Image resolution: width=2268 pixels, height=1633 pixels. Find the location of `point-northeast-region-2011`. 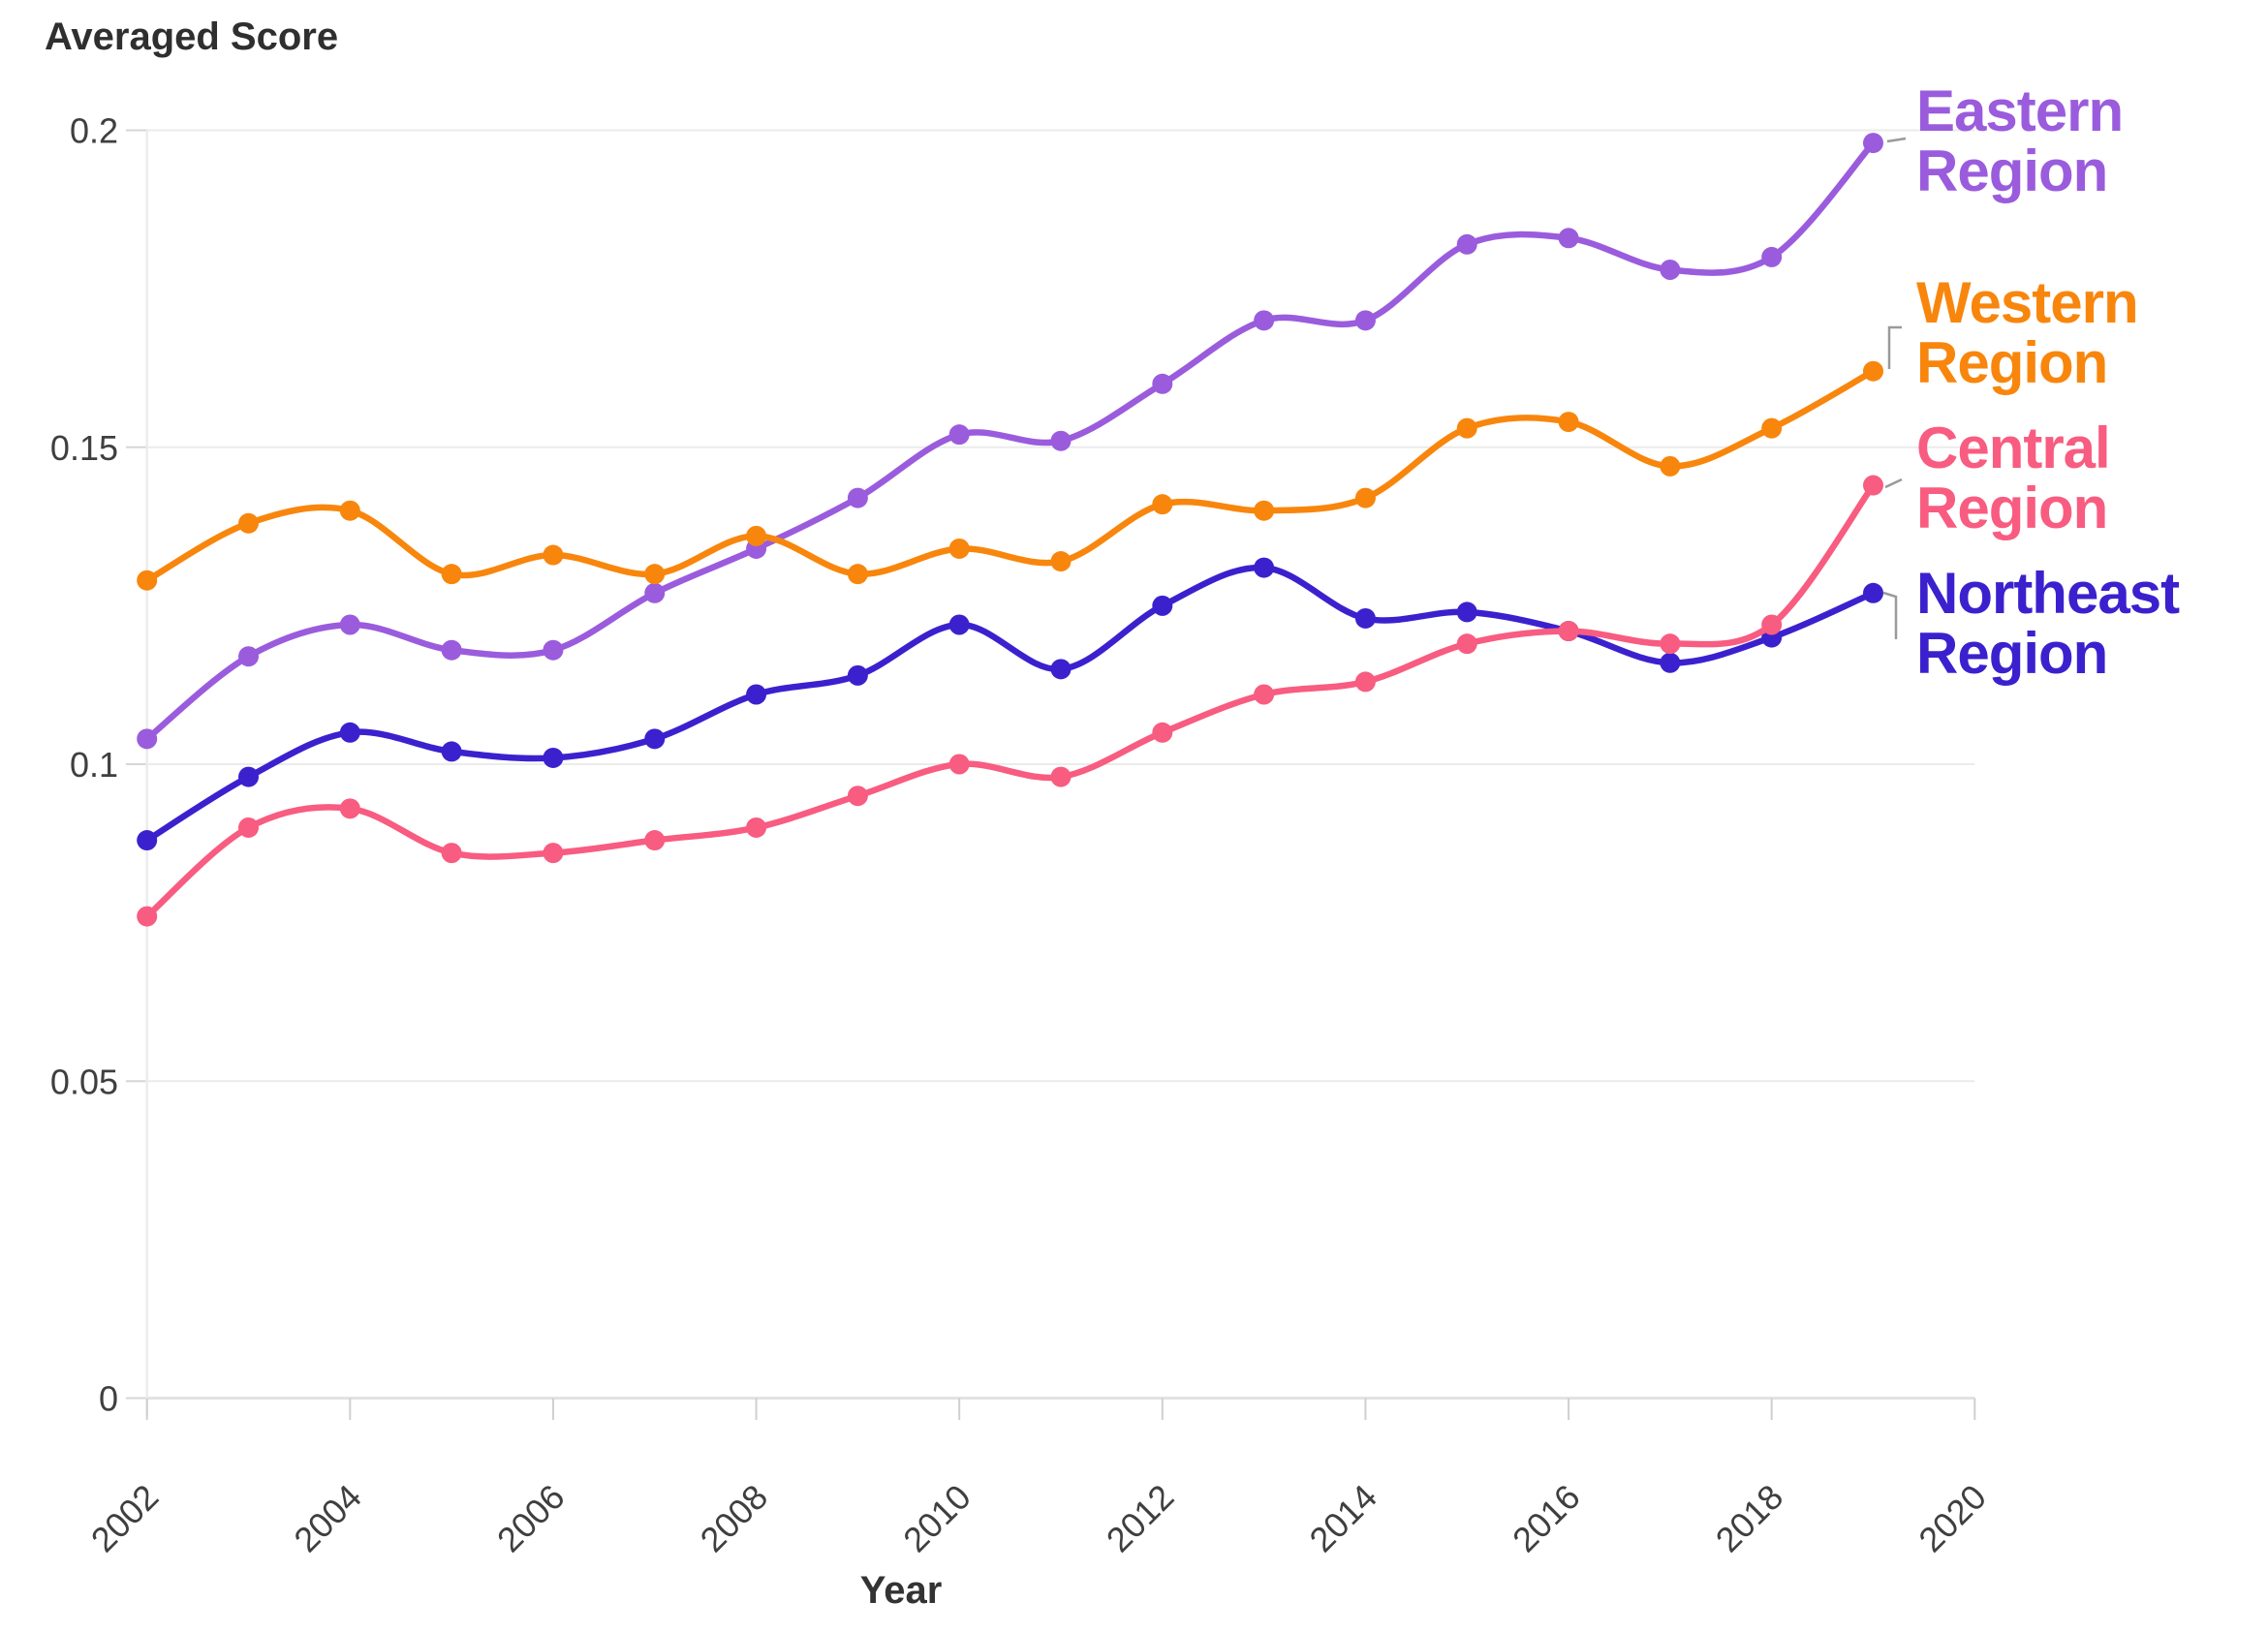

point-northeast-region-2011 is located at coordinates (1061, 669).